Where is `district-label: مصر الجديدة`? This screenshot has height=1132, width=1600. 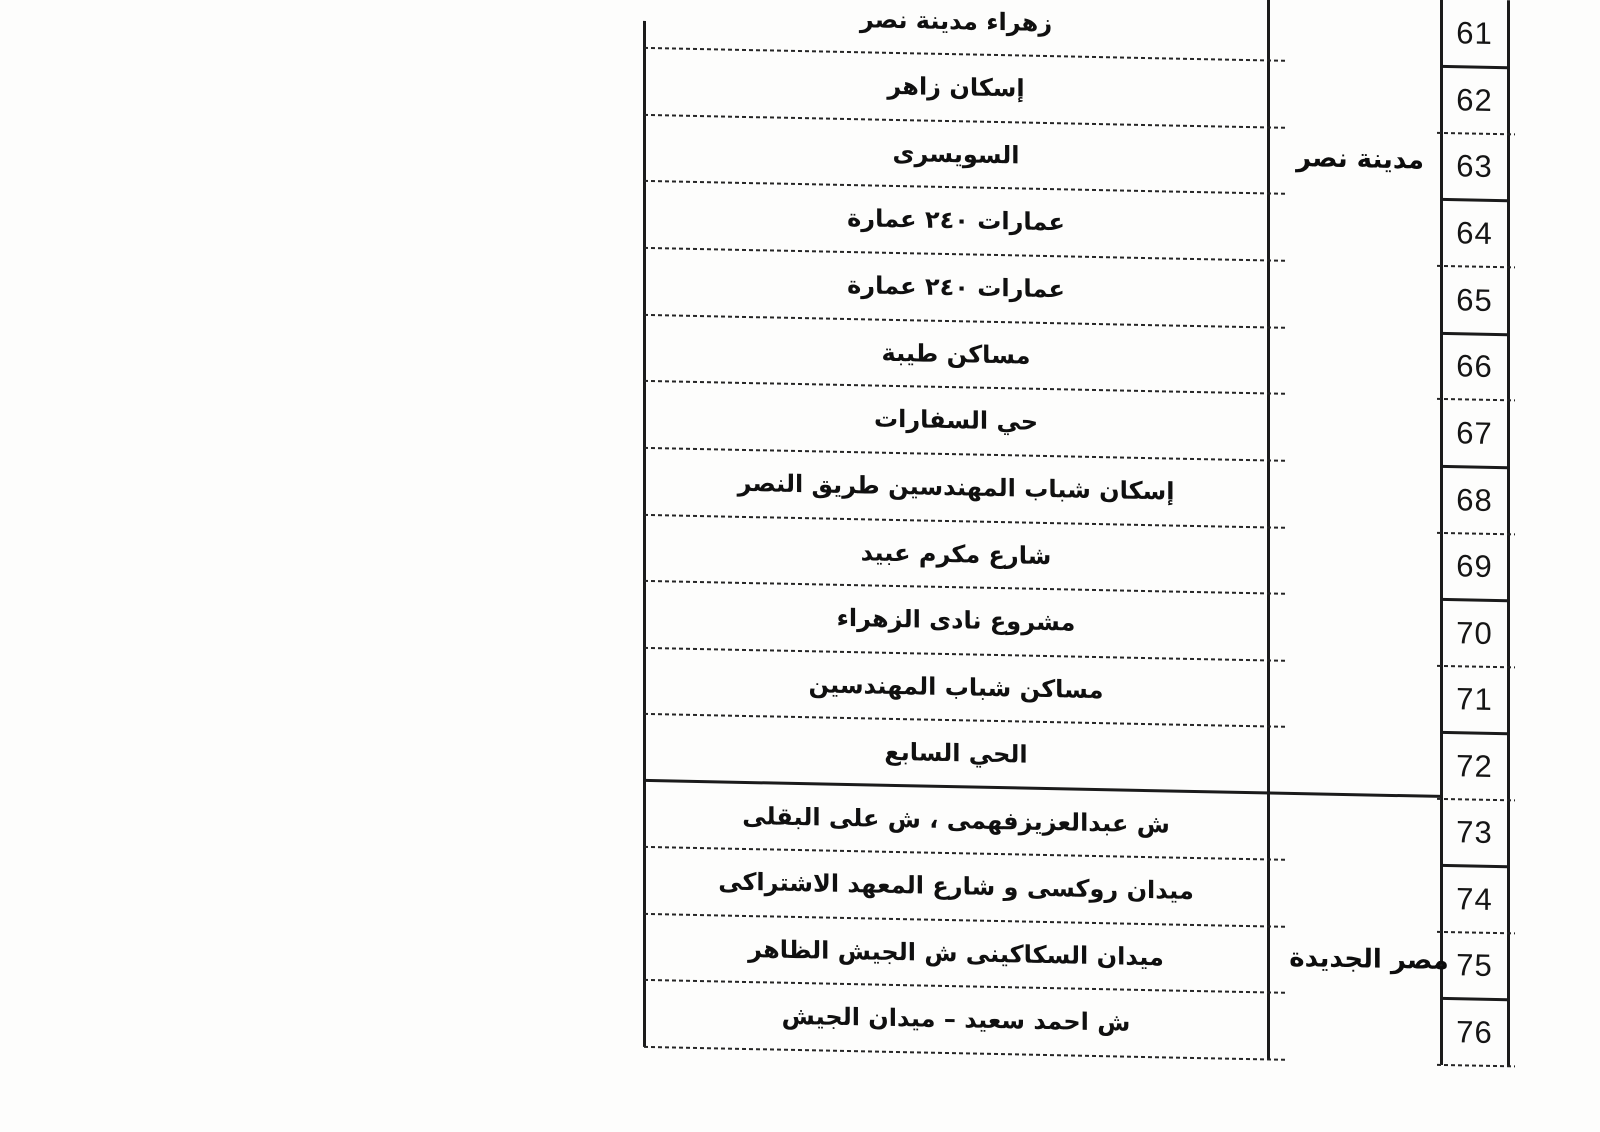 district-label: مصر الجديدة is located at coordinates (1369, 959).